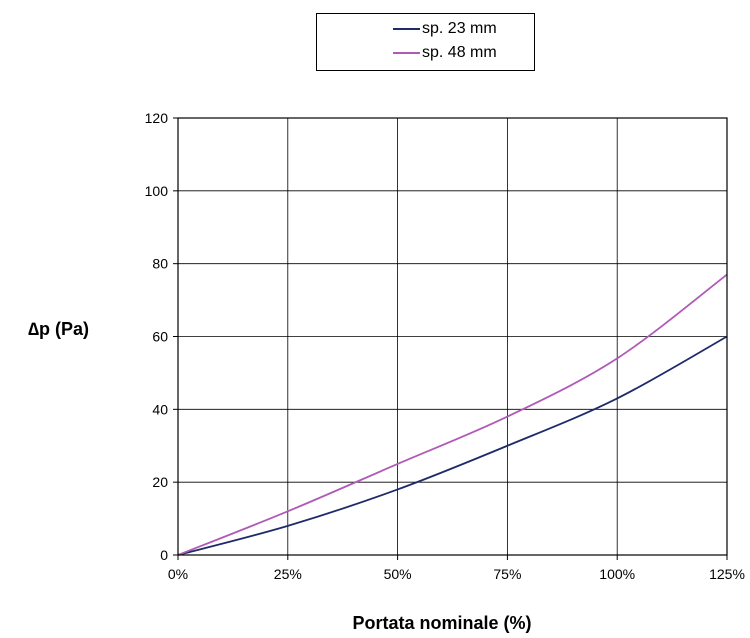 The width and height of the screenshot is (750, 638). Describe the element at coordinates (59, 329) in the screenshot. I see `y-axis-label: ∆p (Pa)` at that location.